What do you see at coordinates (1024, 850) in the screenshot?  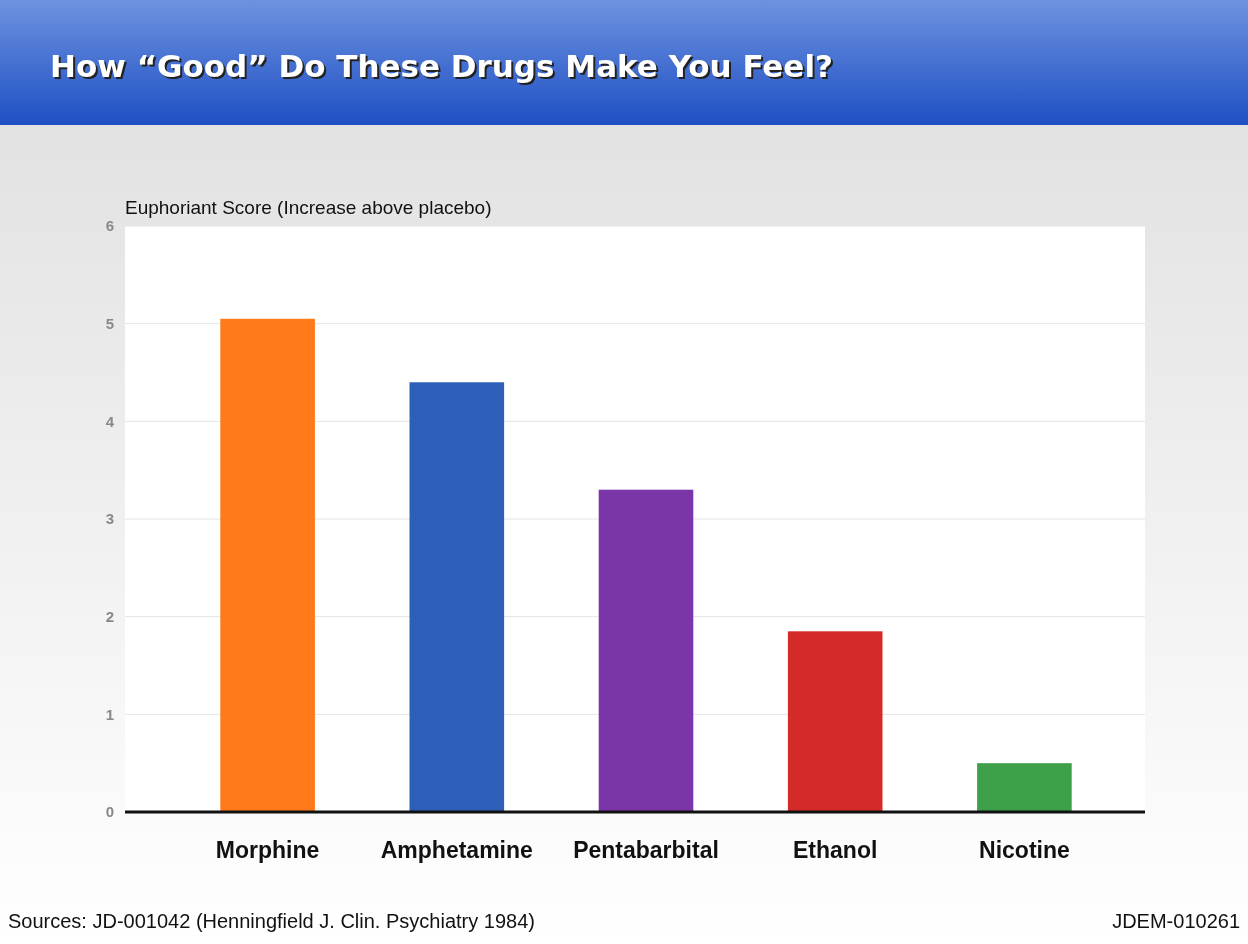 I see `x-tick-label: Nicotine` at bounding box center [1024, 850].